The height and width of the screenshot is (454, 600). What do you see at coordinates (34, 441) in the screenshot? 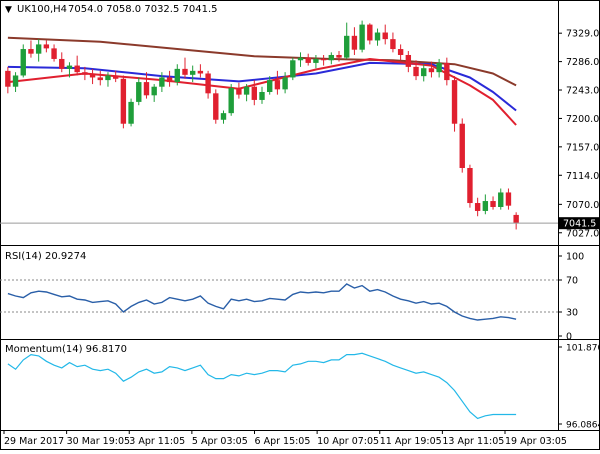
I see `time-tick-label: 29 Mar 2017` at bounding box center [34, 441].